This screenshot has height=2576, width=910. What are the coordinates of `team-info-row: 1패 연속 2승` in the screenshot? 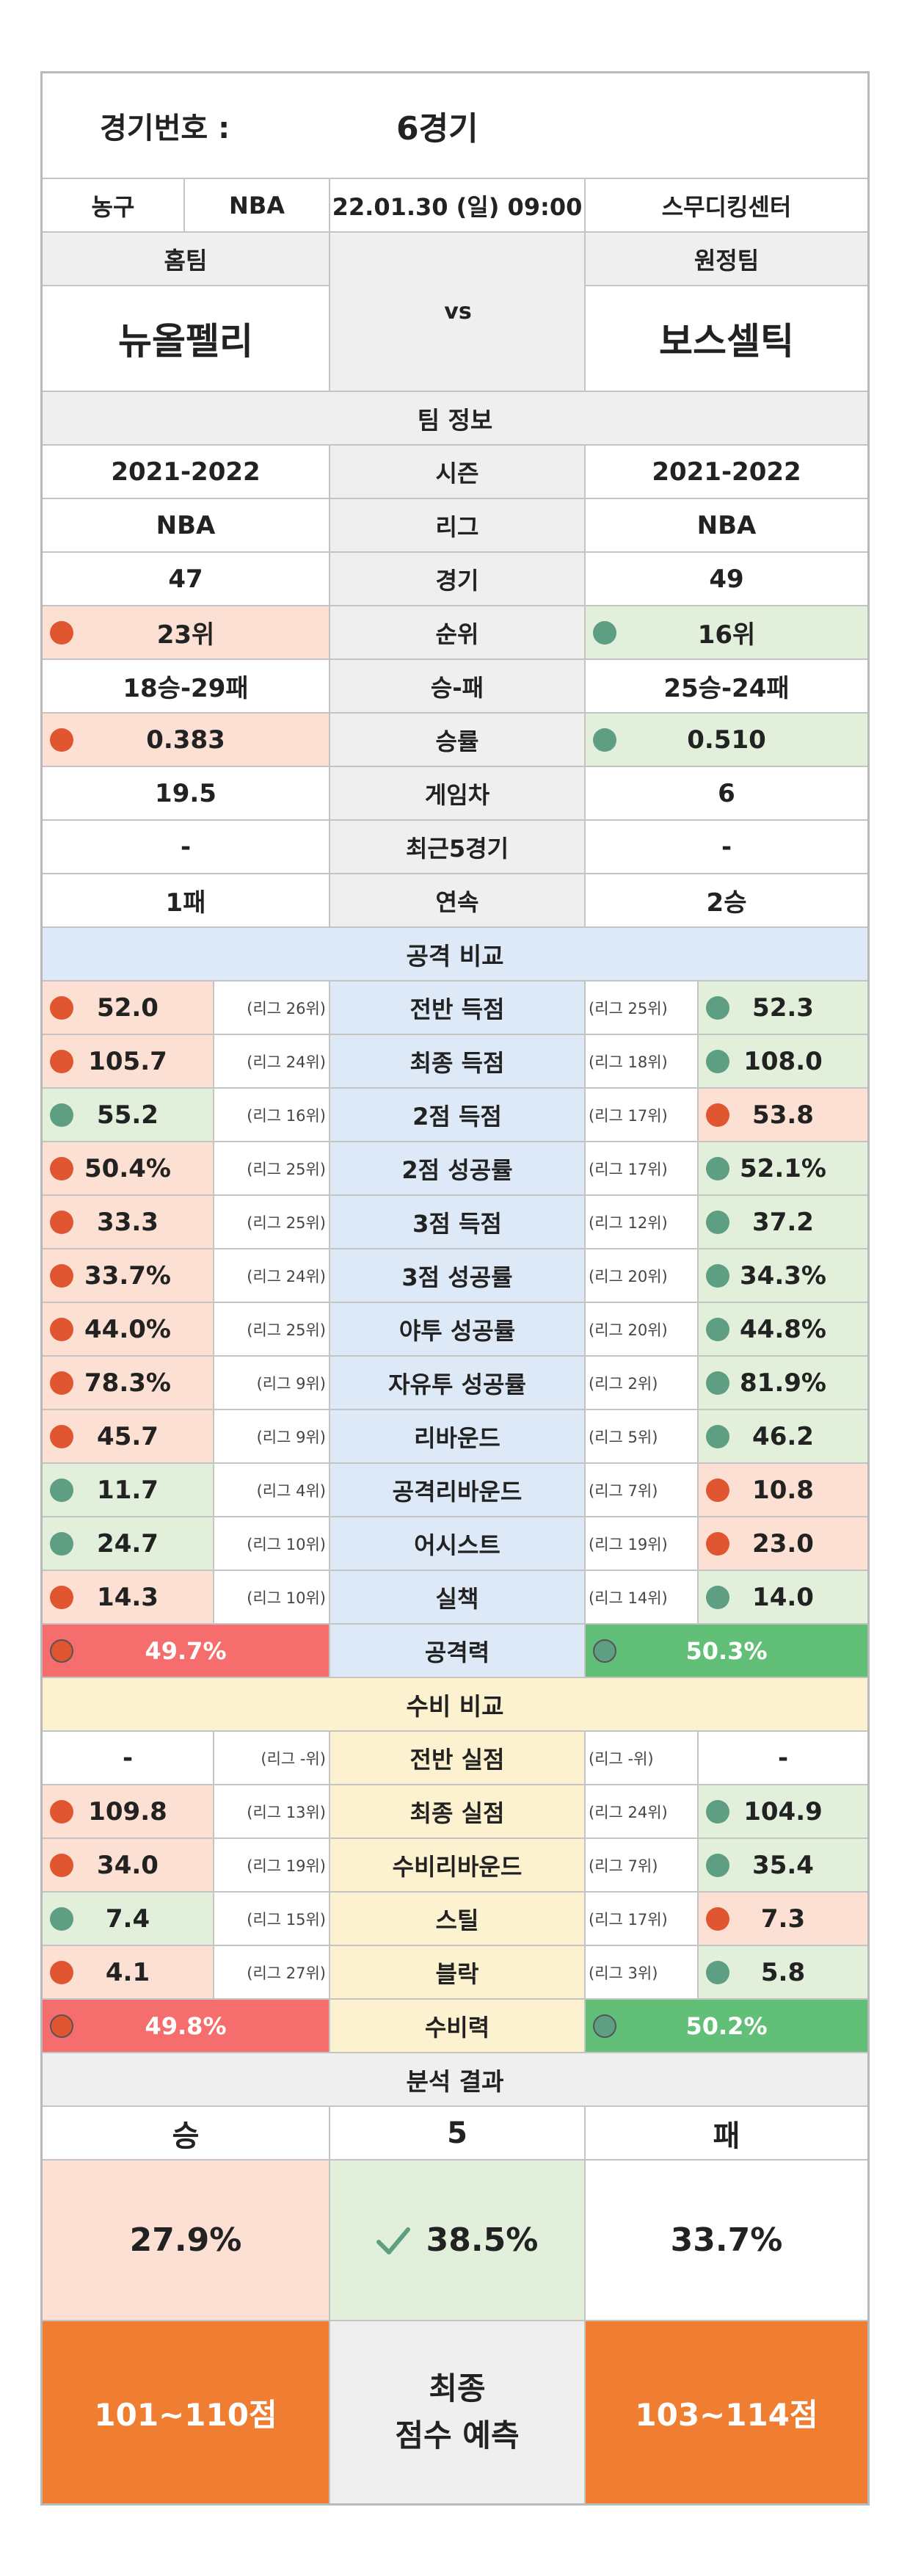 It's located at (455, 901).